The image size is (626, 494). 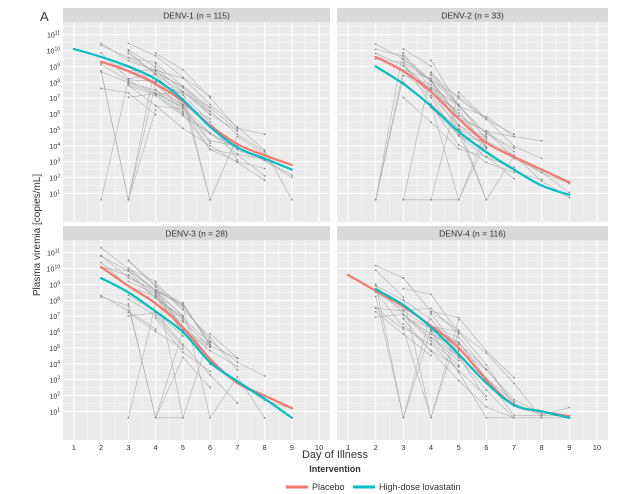 I want to click on y-tick-label: 10⁸, so click(x=54, y=82).